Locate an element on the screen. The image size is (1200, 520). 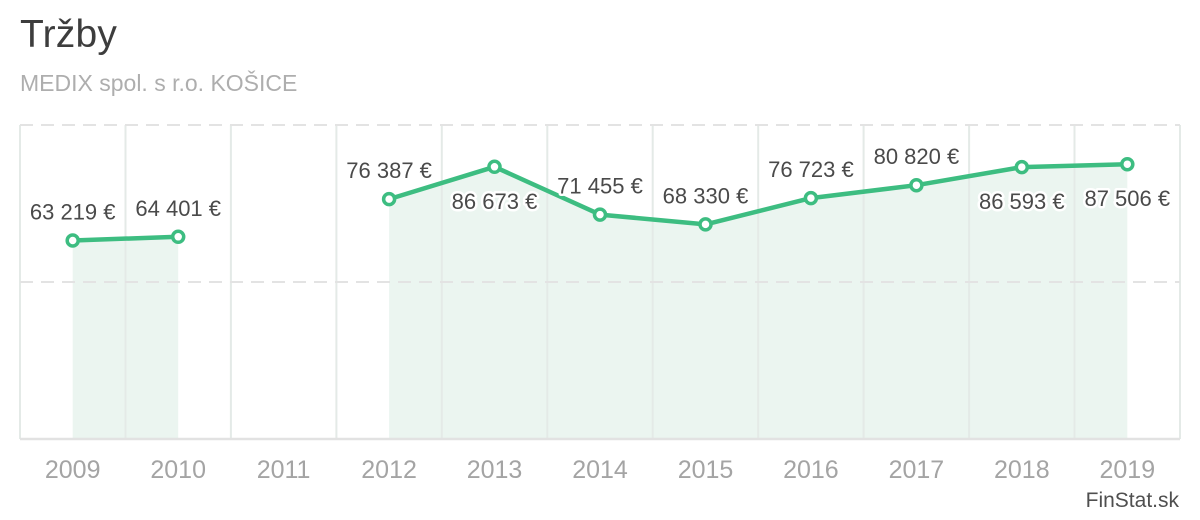
year-label-2016: 2016 is located at coordinates (811, 470).